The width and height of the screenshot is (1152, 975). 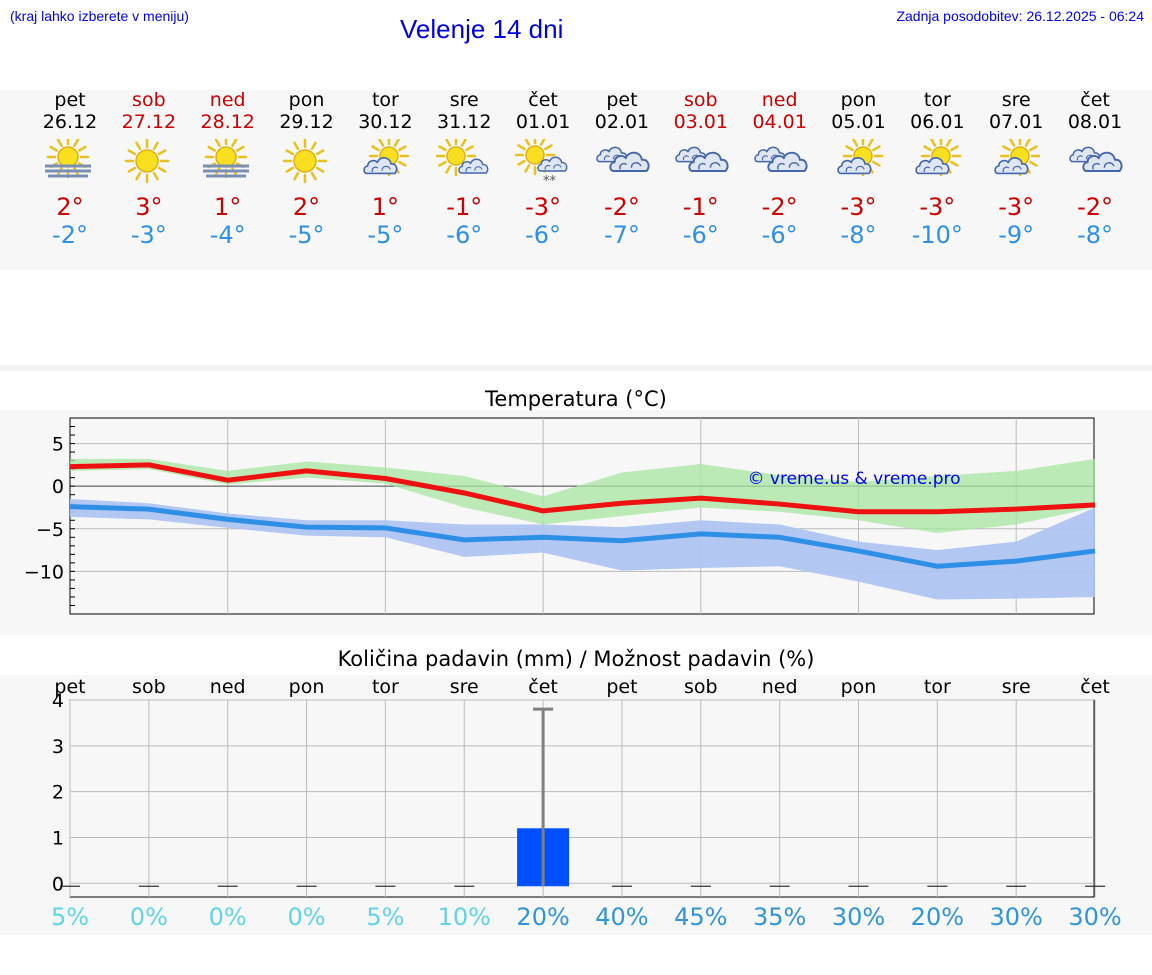 What do you see at coordinates (99, 16) in the screenshot?
I see `location-menu-hint: (kraj lahko izberete v meniju)` at bounding box center [99, 16].